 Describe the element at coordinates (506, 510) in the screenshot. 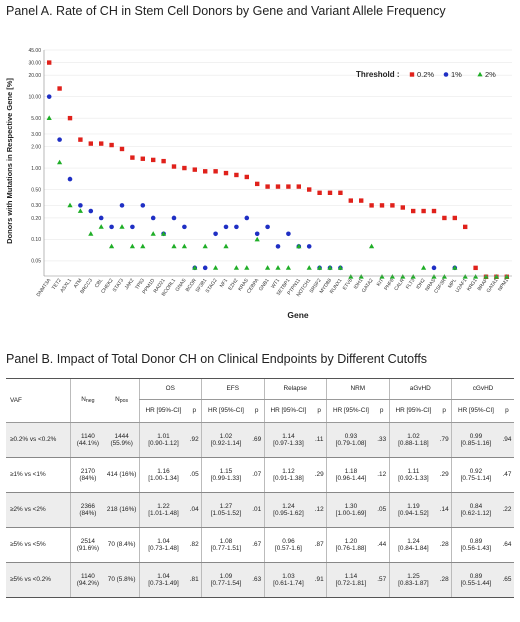

I see `p-cell: .22` at that location.